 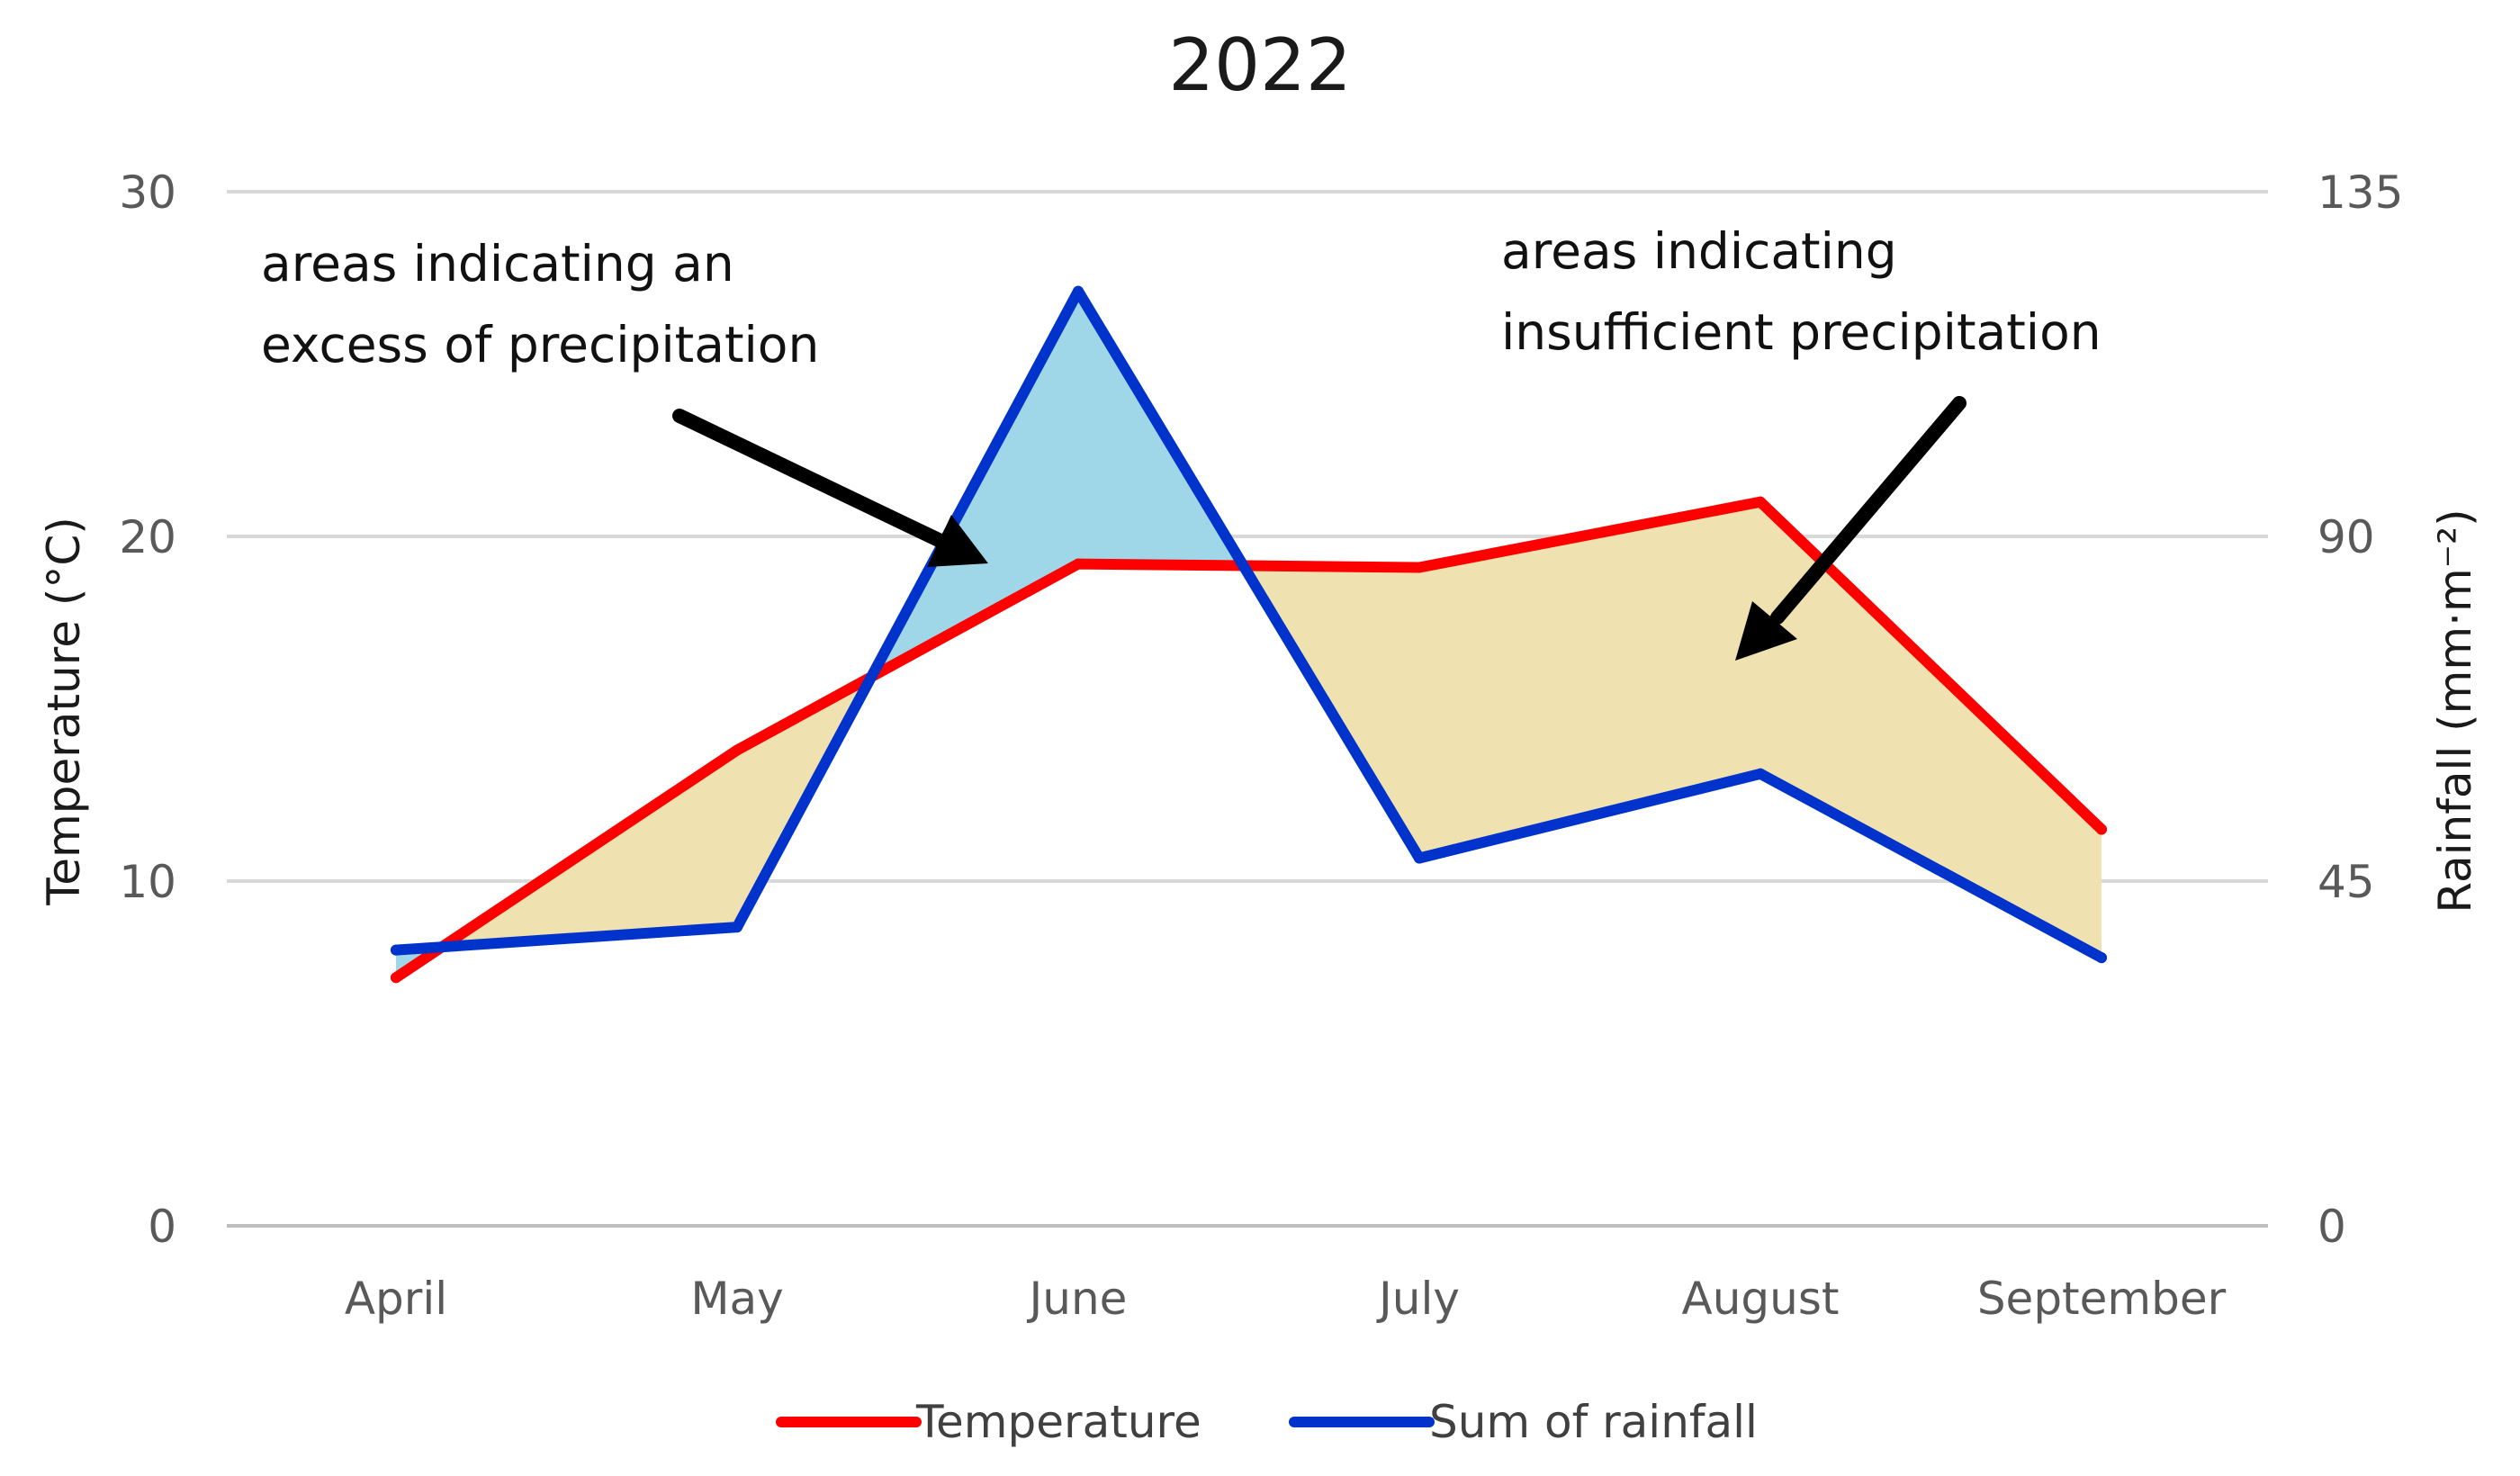 What do you see at coordinates (147, 537) in the screenshot?
I see `y-tick-label: 20` at bounding box center [147, 537].